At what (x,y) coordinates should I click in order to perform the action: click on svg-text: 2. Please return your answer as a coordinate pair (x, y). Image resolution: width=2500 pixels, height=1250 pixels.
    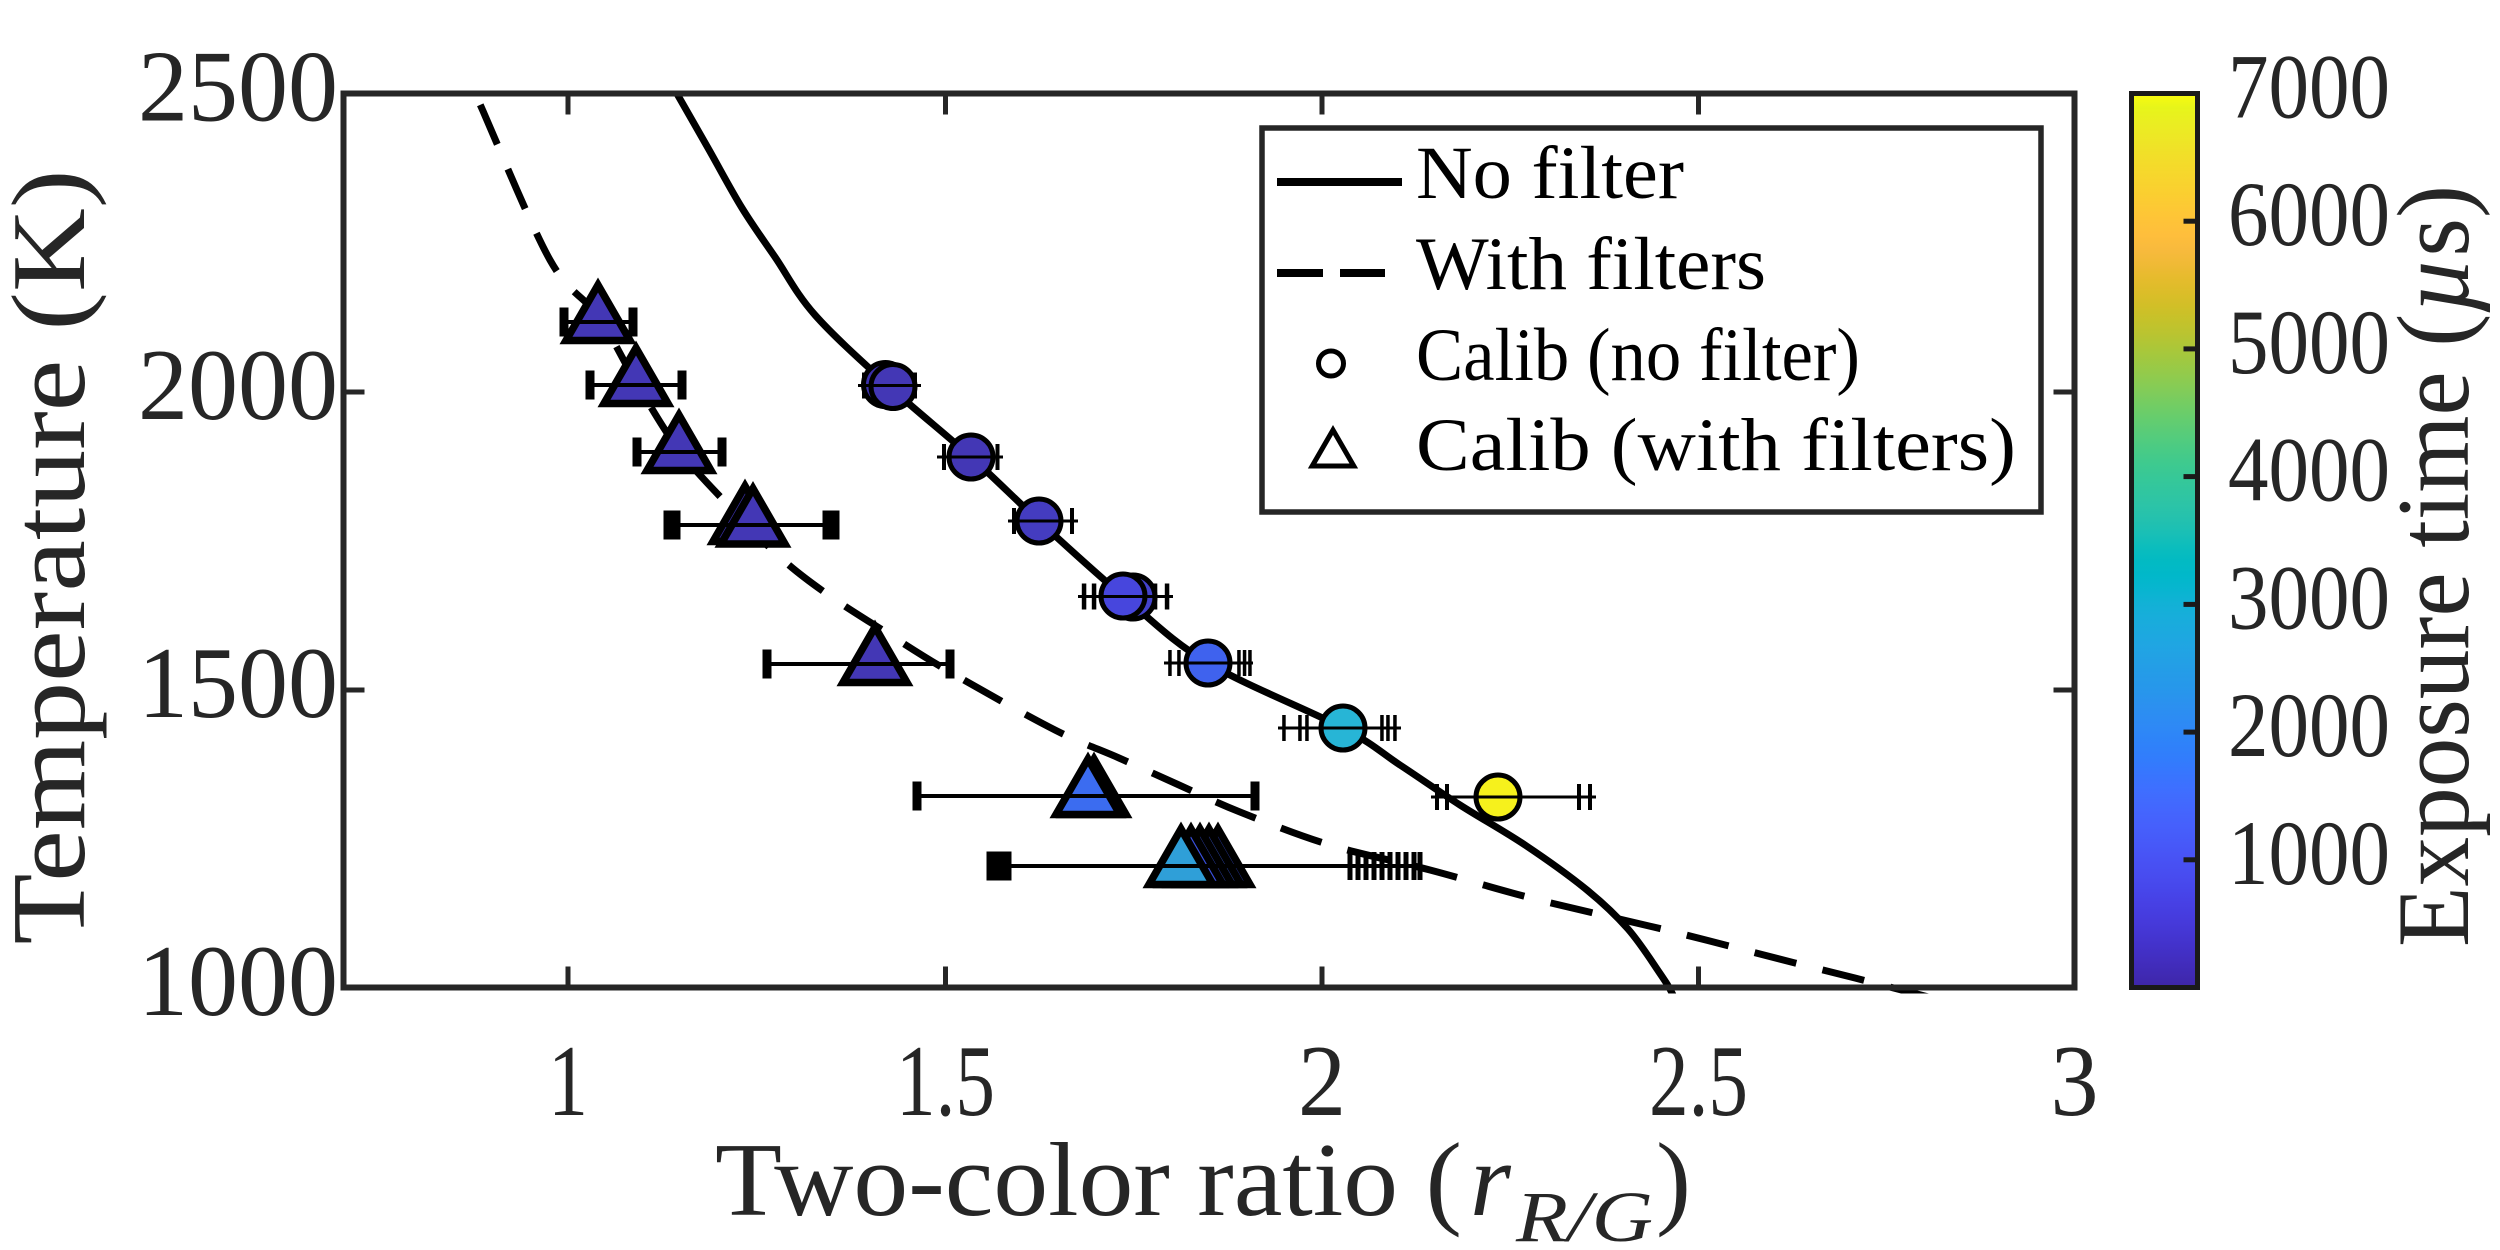
    Looking at the image, I should click on (1322, 1081).